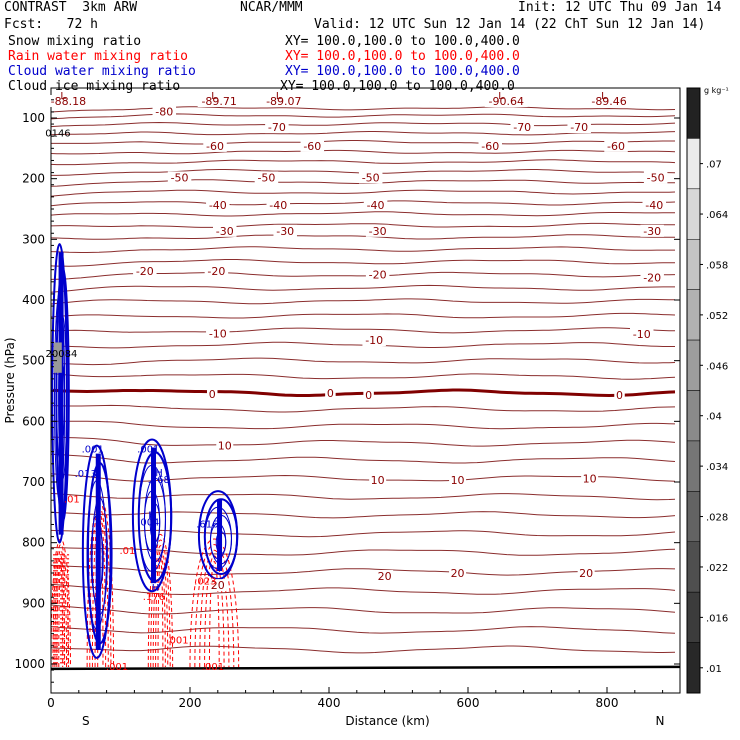 The image size is (740, 740). I want to click on y-tick-label: 100, so click(33, 118).